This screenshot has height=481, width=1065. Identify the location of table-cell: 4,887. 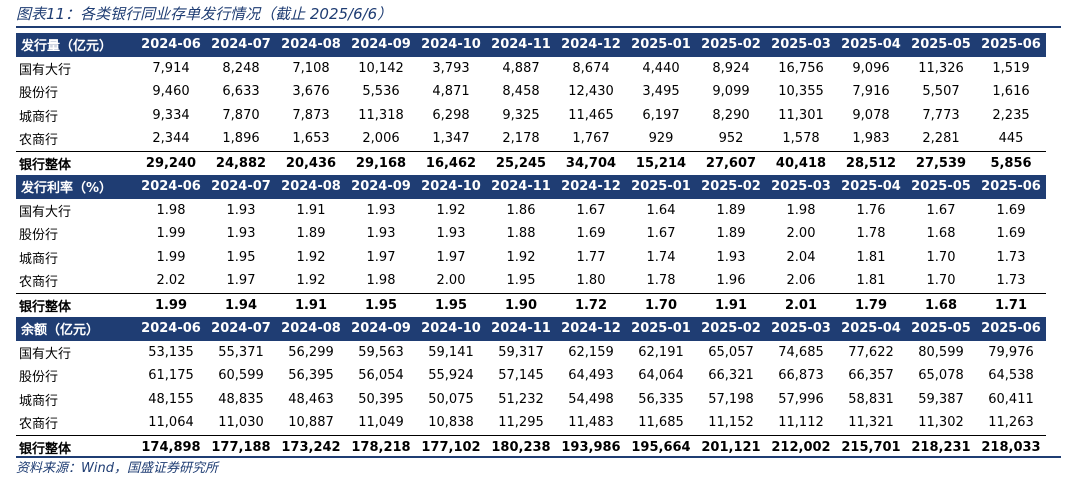
(521, 68).